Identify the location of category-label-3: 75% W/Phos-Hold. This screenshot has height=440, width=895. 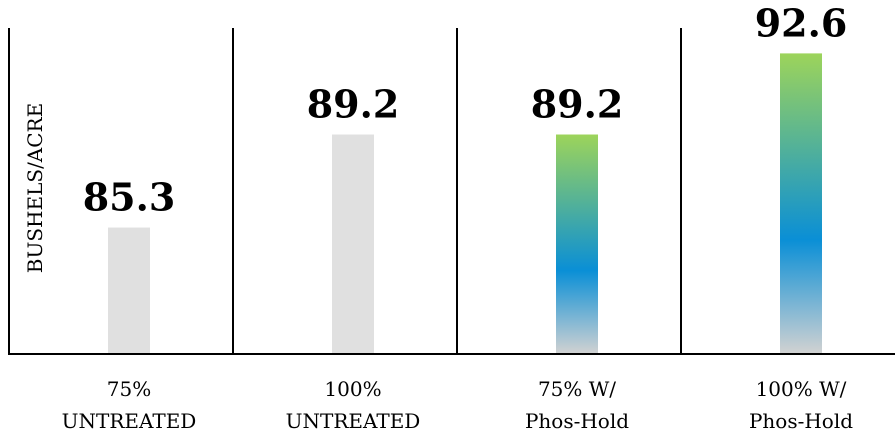
(577, 405).